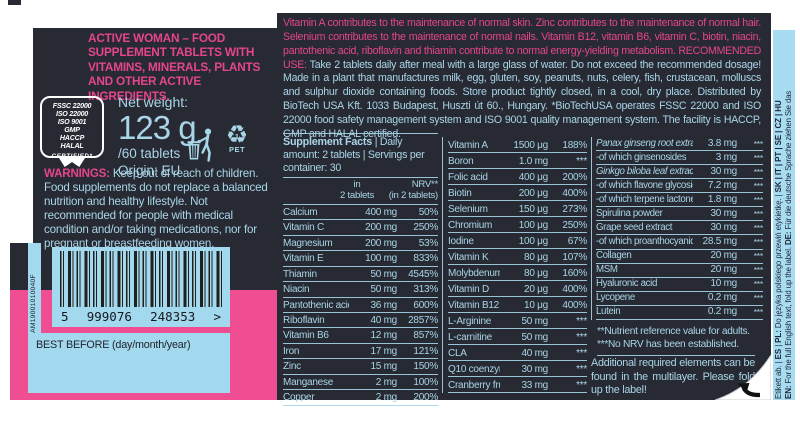  Describe the element at coordinates (517, 385) in the screenshot. I see `nutrient-row: Cranberry fruit extract 33 mg ***` at that location.